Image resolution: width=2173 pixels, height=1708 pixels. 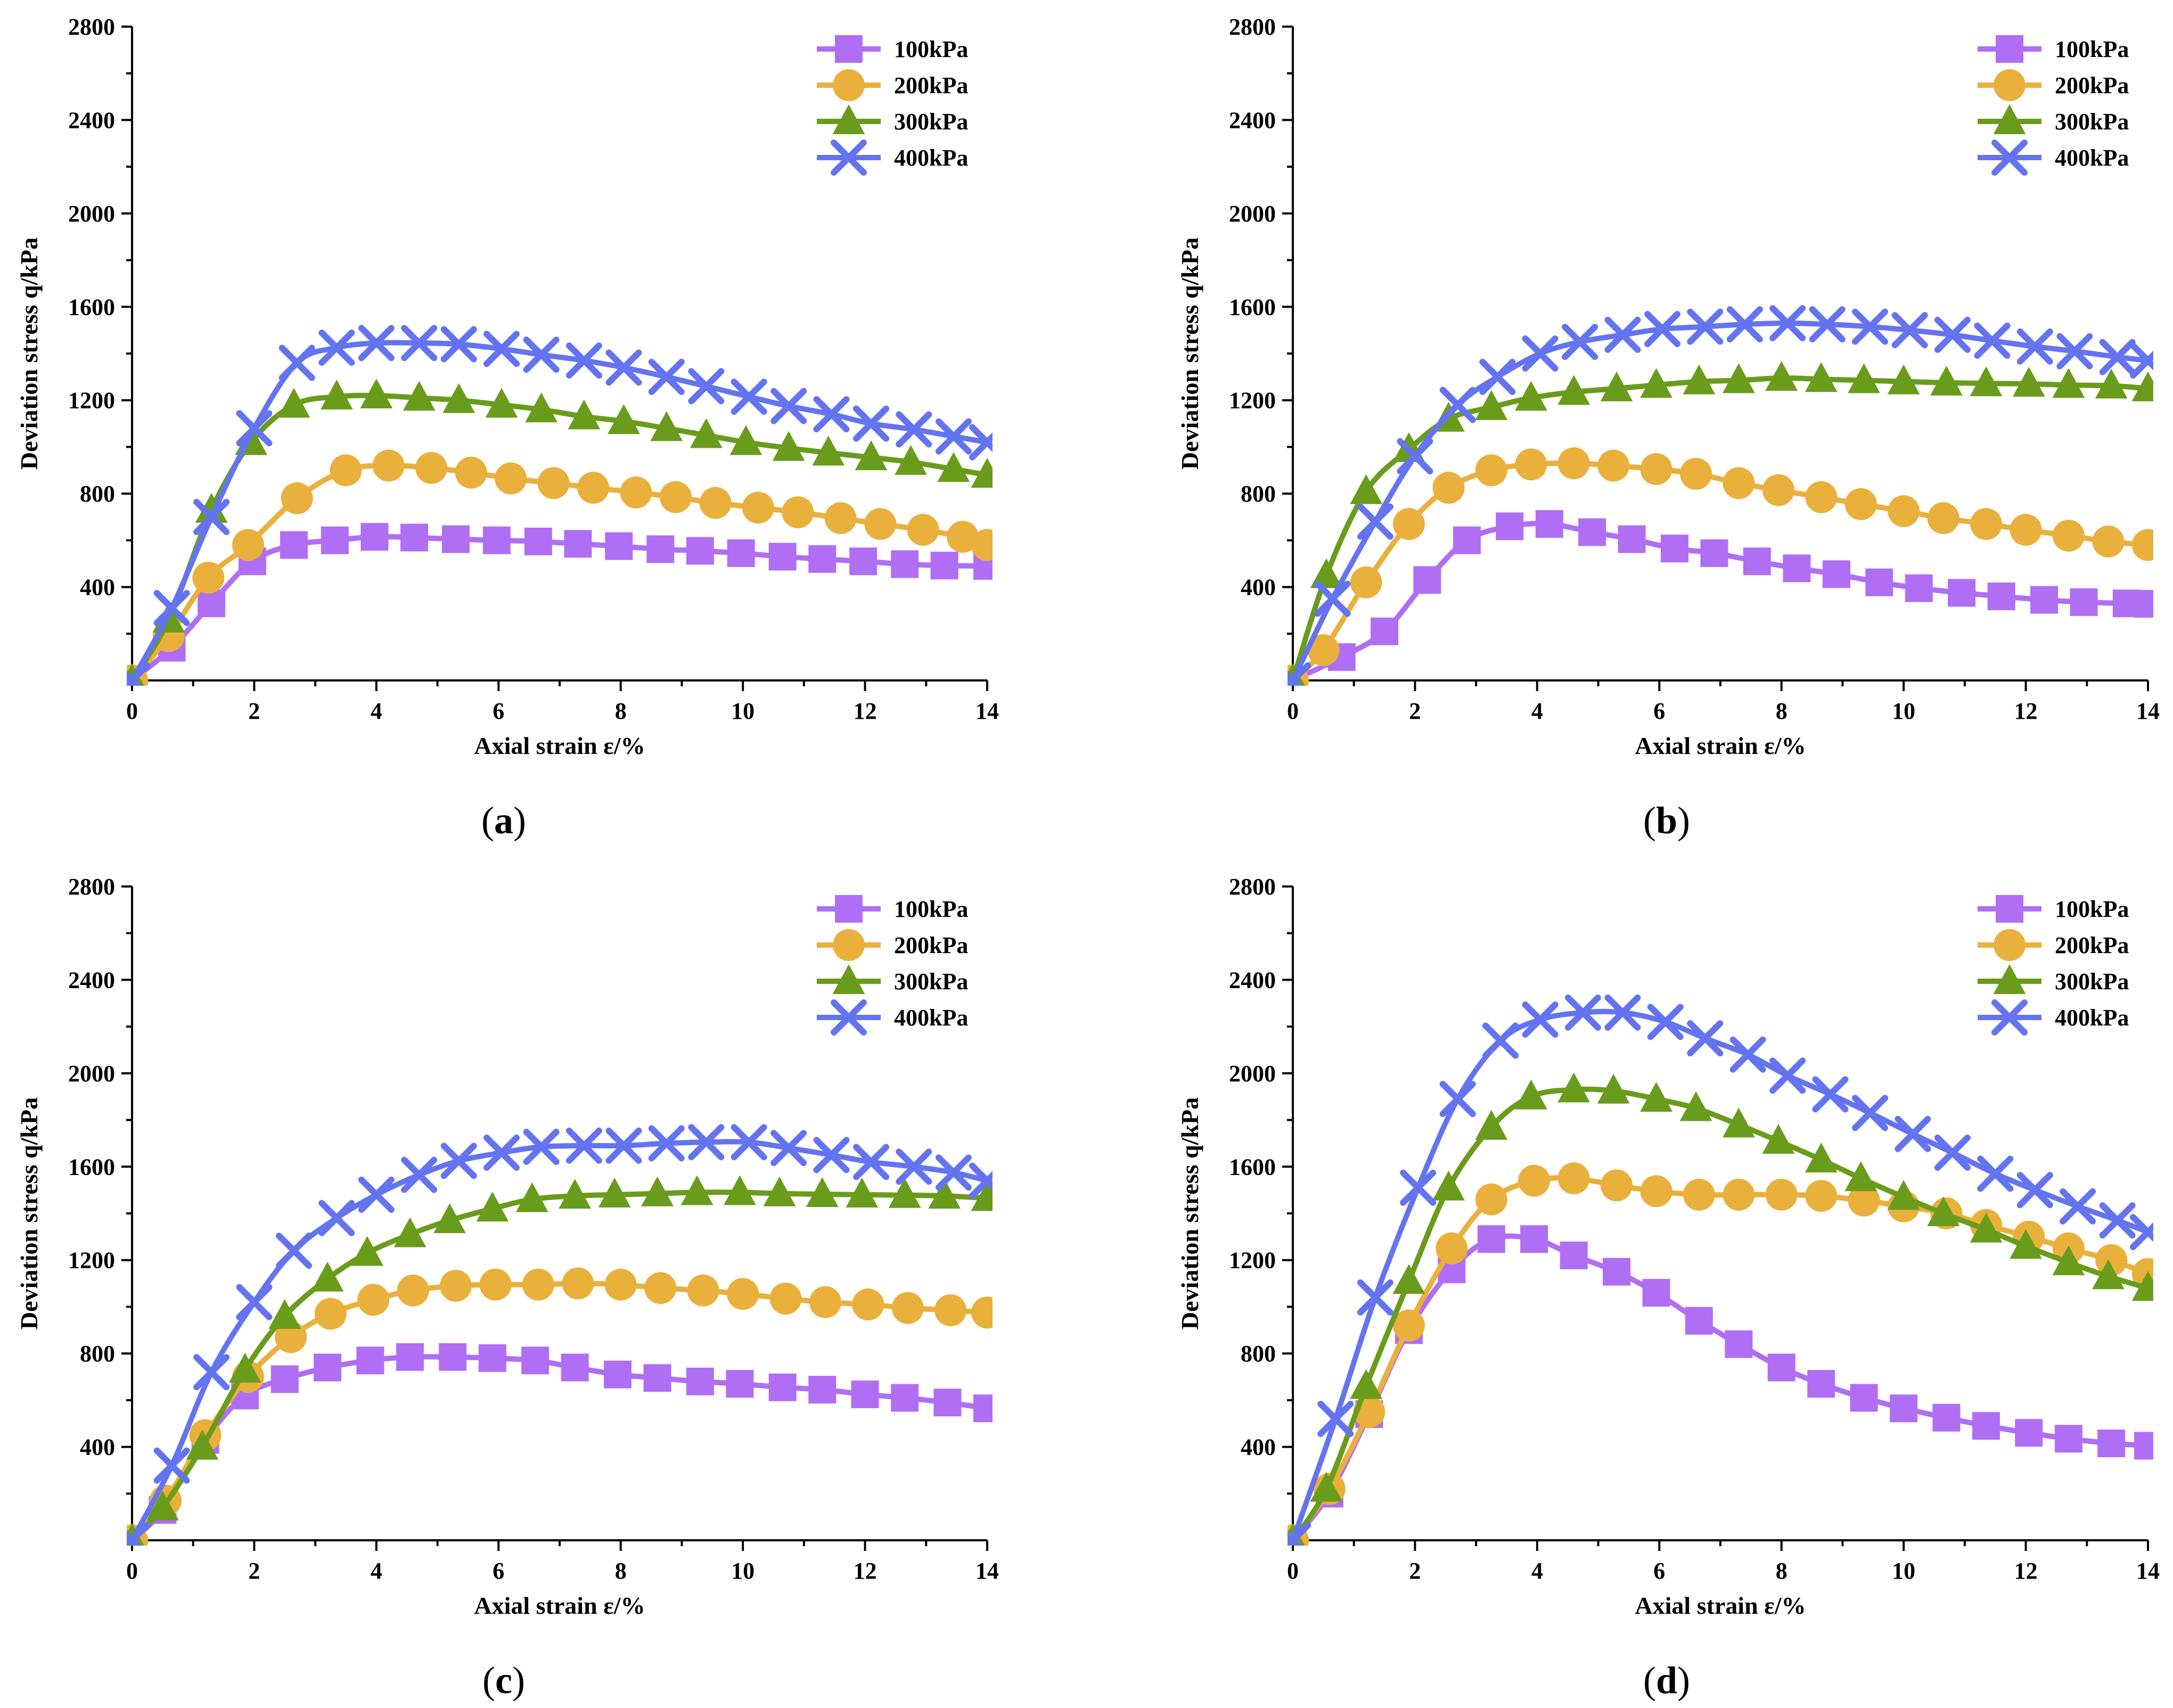 What do you see at coordinates (1252, 120) in the screenshot?
I see `y-tick-label: 2400` at bounding box center [1252, 120].